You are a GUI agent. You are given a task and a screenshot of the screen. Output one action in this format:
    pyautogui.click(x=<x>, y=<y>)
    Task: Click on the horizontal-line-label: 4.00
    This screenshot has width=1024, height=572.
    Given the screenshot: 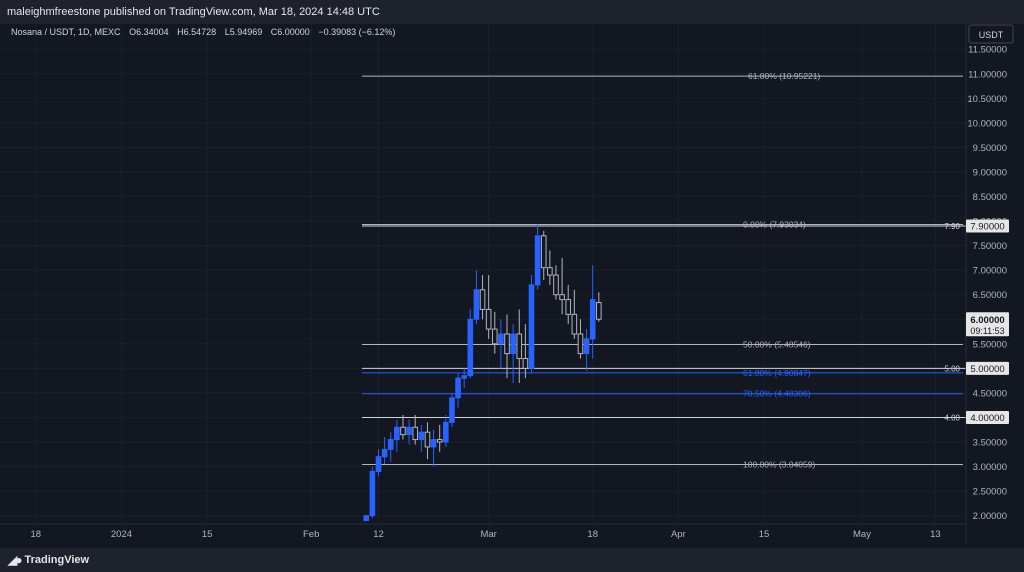 What is the action you would take?
    pyautogui.click(x=952, y=417)
    